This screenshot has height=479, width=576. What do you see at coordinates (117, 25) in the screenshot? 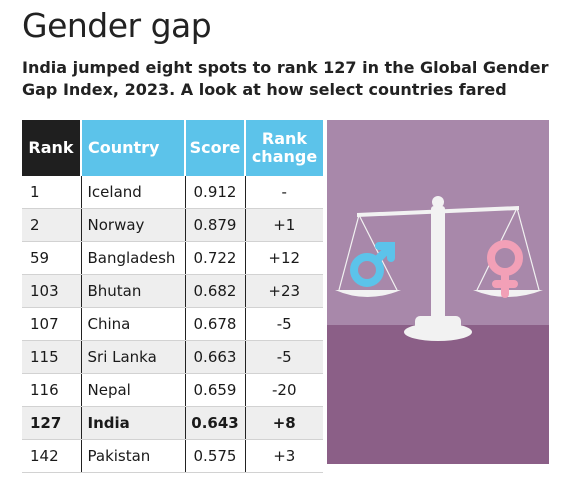
I see `page-title: Gender gap` at bounding box center [117, 25].